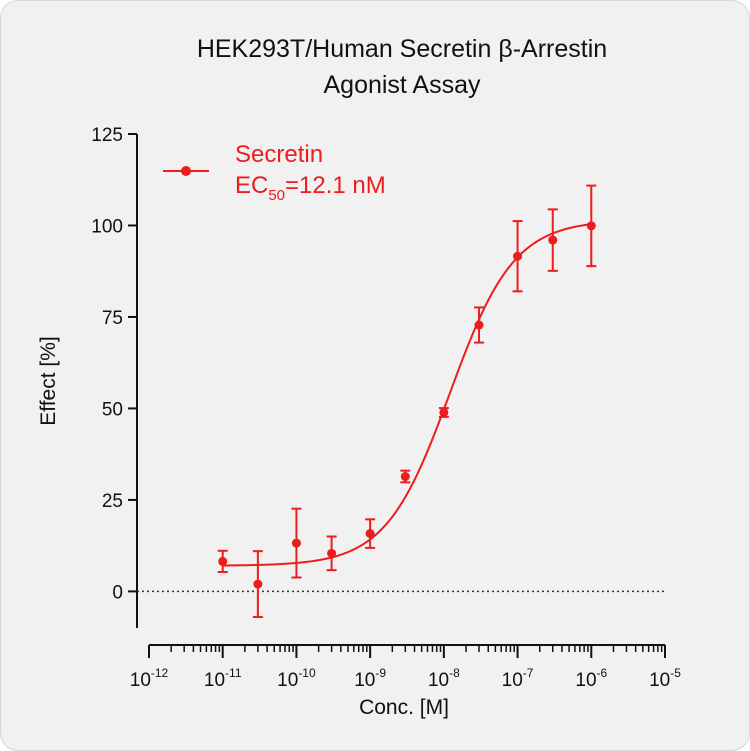 The image size is (750, 751). I want to click on x-tick-label: 10⁻¹¹, so click(223, 678).